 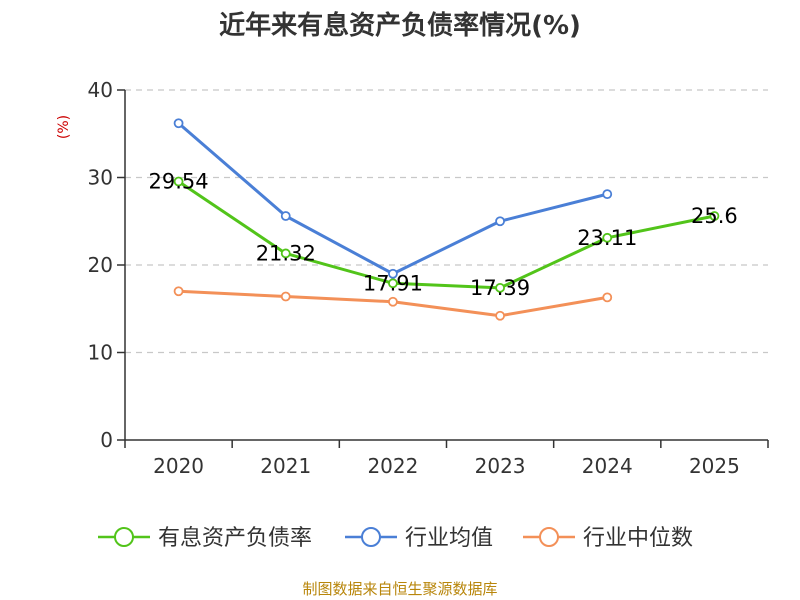 I want to click on legend-label: 行业均值, so click(x=449, y=538).